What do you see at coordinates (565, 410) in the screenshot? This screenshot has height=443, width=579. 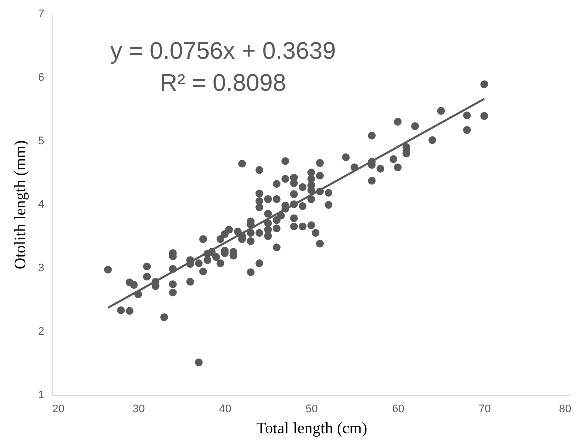 I see `x-tick-label: 80` at bounding box center [565, 410].